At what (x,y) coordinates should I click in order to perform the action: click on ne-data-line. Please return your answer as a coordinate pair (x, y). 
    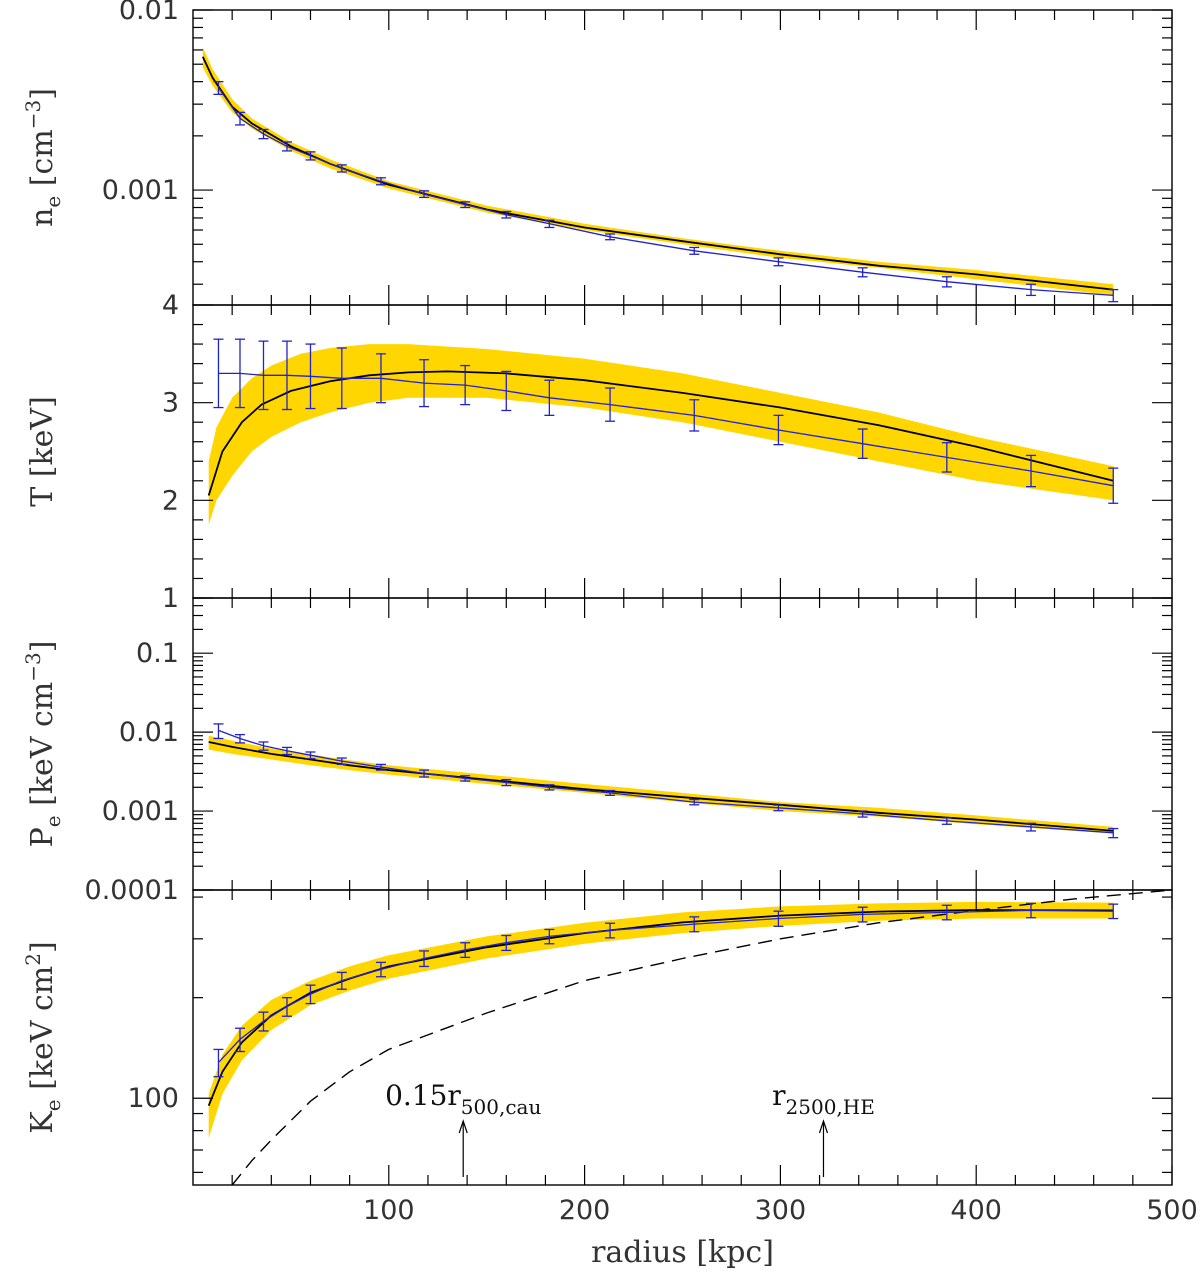
    Looking at the image, I should click on (665, 192).